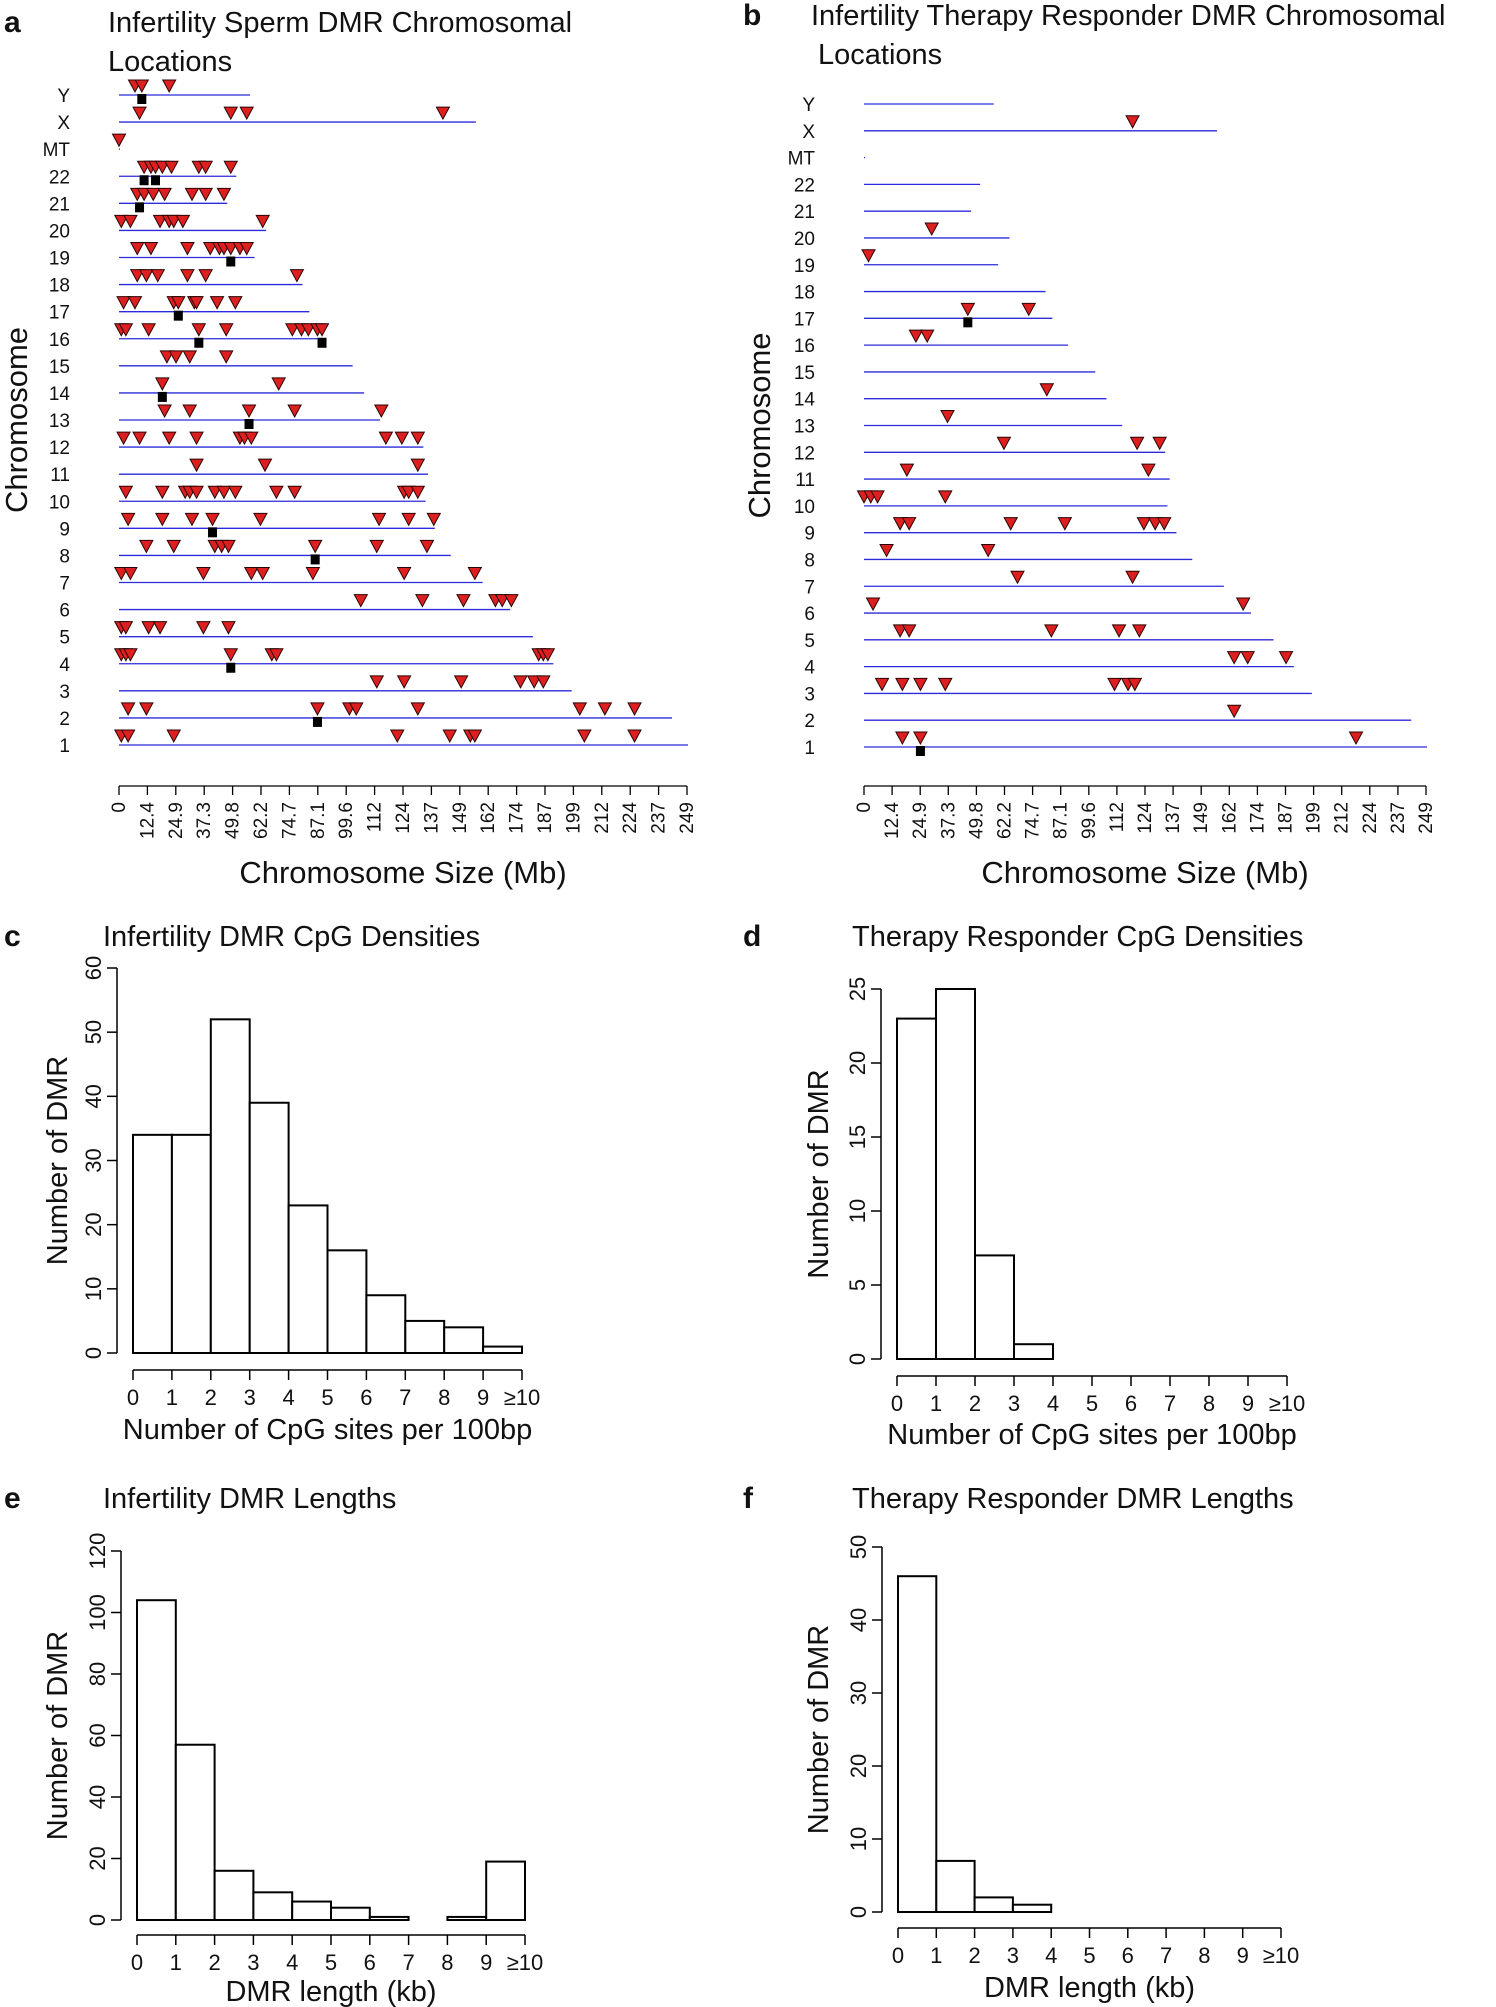  I want to click on x-tick-label-f-3: 3, so click(1013, 1955).